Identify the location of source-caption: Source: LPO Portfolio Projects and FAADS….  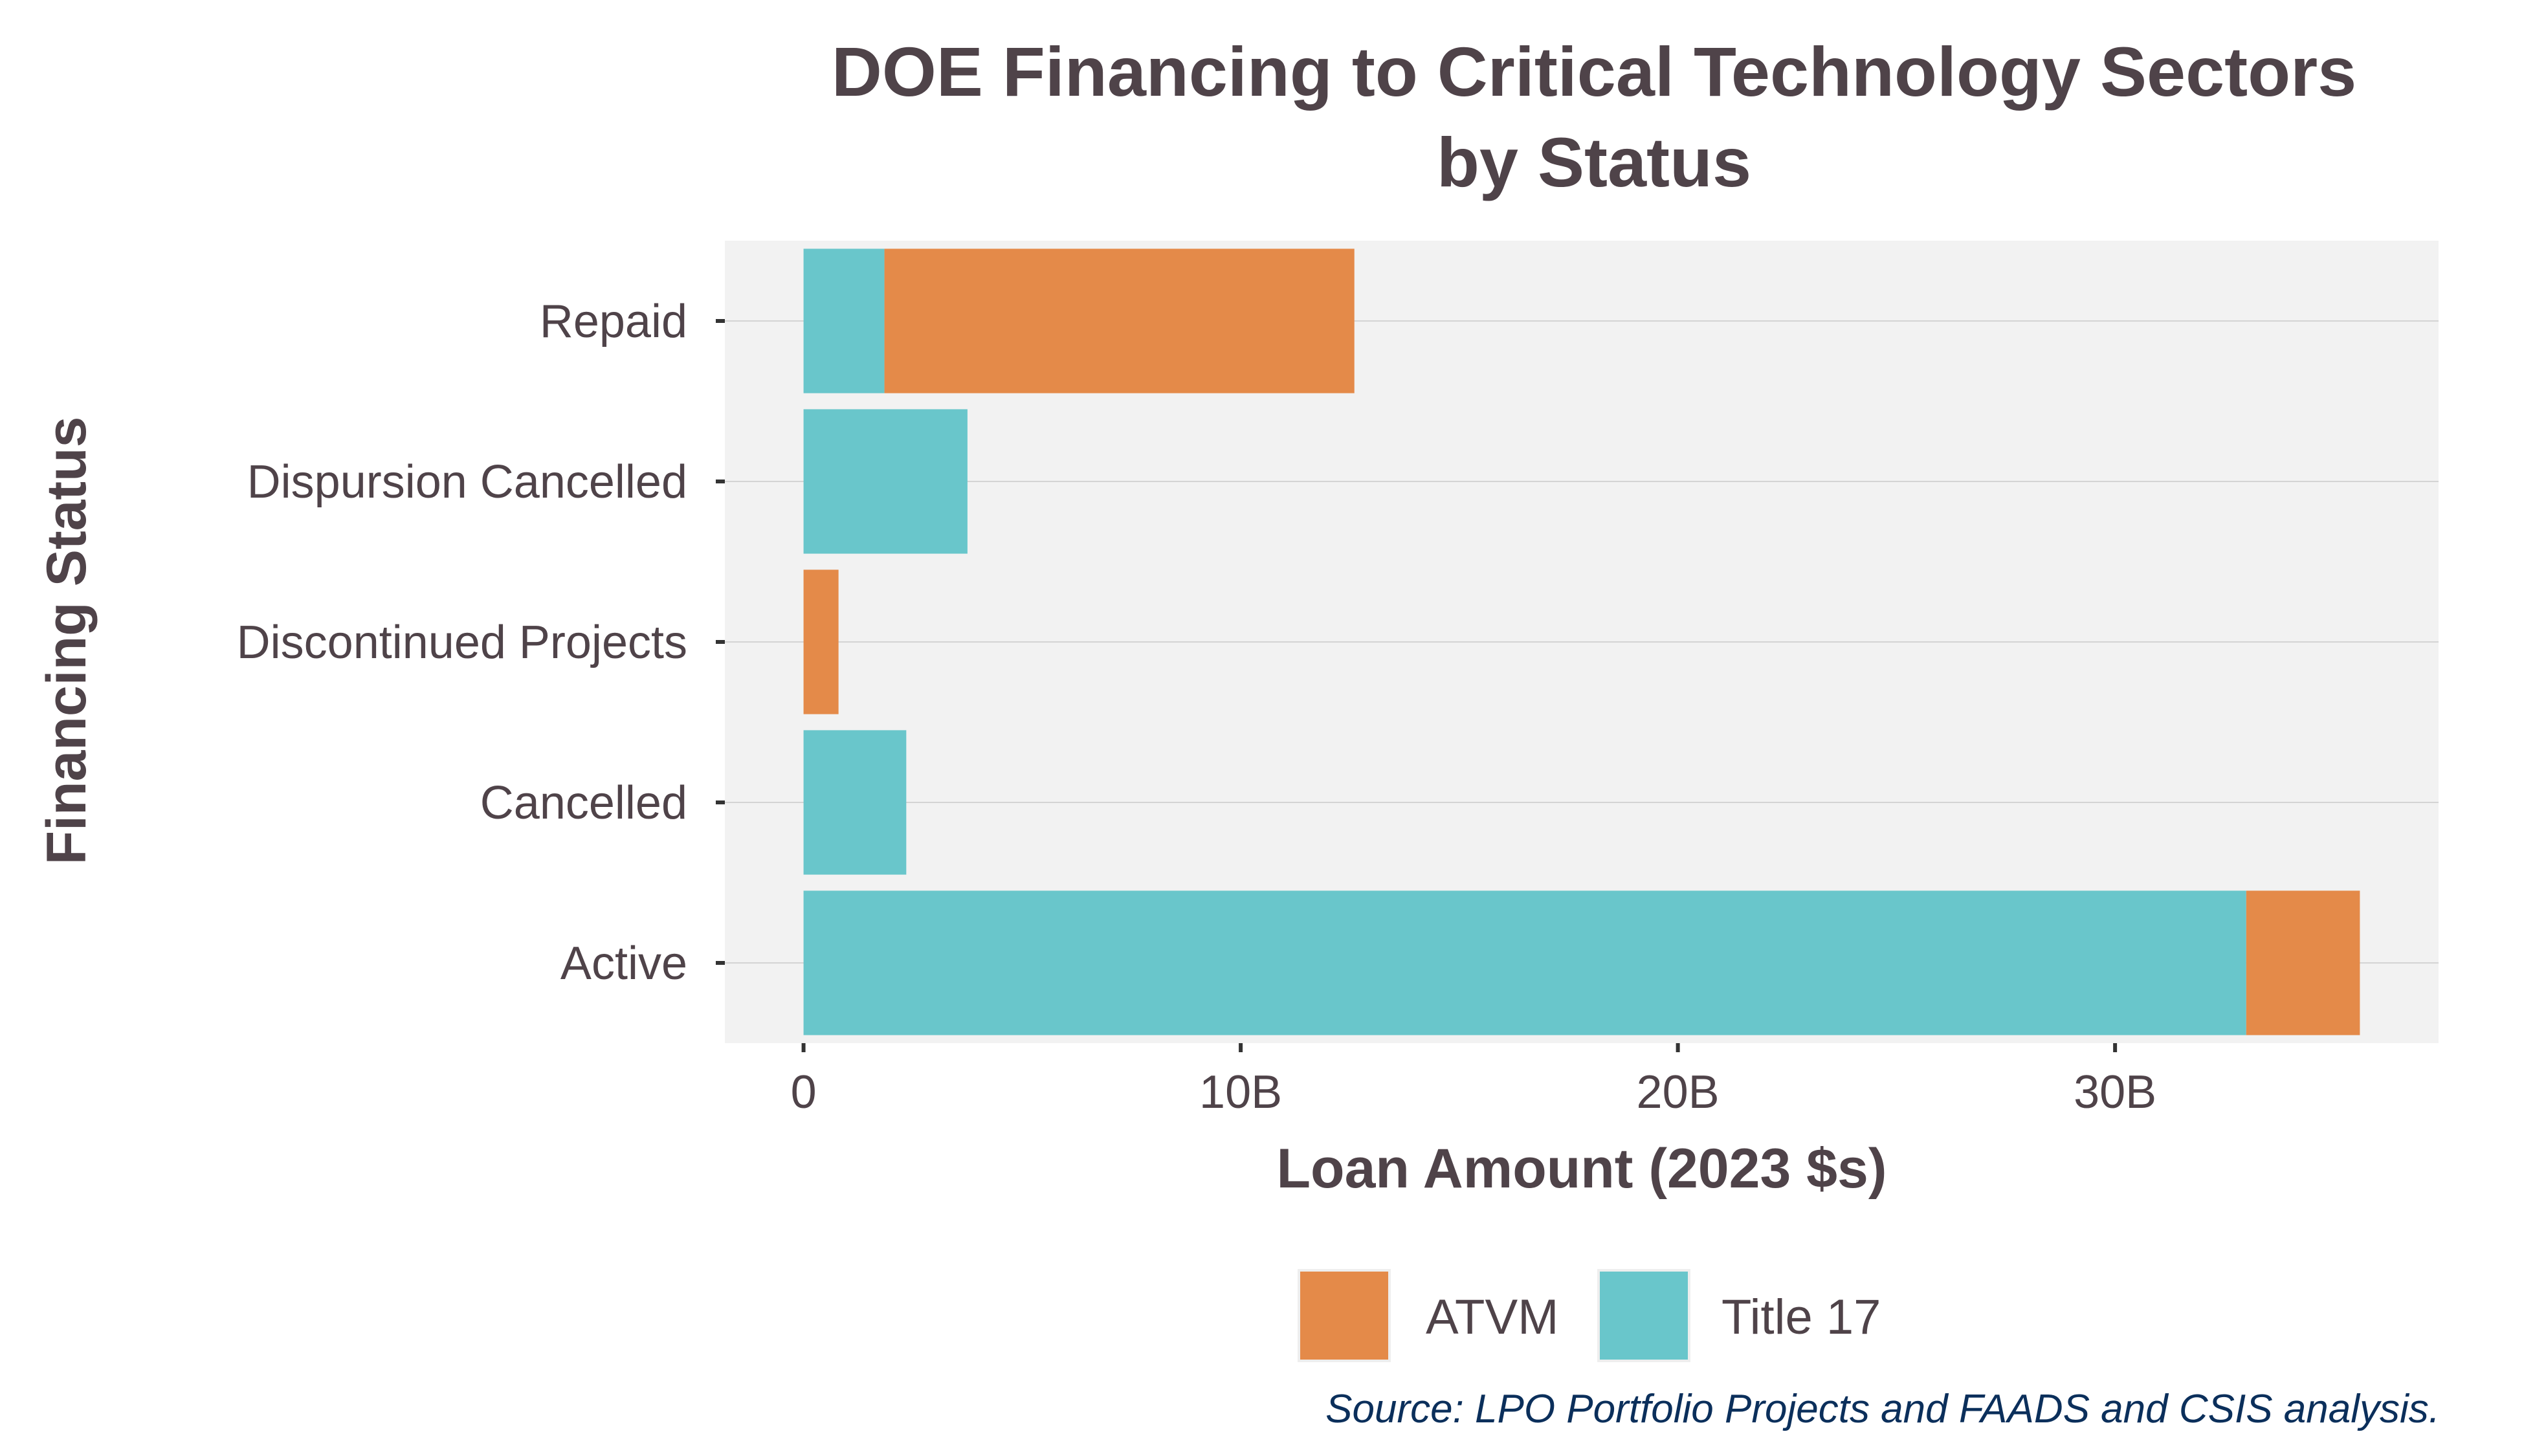
(1882, 1409).